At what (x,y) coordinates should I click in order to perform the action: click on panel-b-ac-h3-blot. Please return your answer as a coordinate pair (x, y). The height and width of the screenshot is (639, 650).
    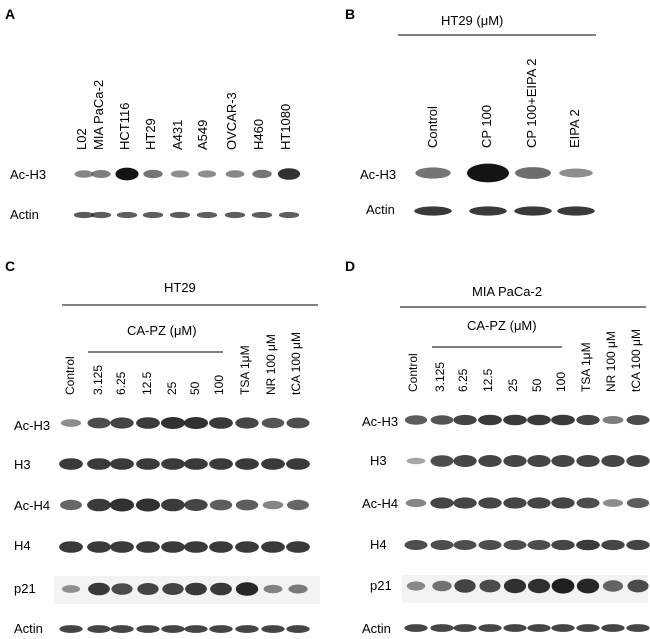
    Looking at the image, I should click on (504, 173).